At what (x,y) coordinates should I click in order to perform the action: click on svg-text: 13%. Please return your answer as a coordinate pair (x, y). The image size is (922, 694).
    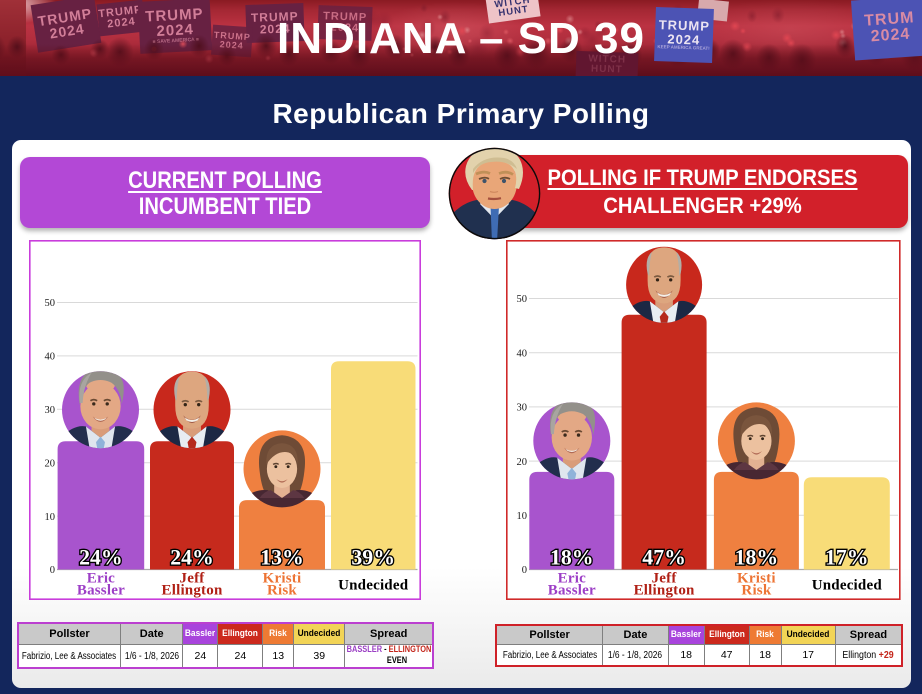
    Looking at the image, I should click on (282, 558).